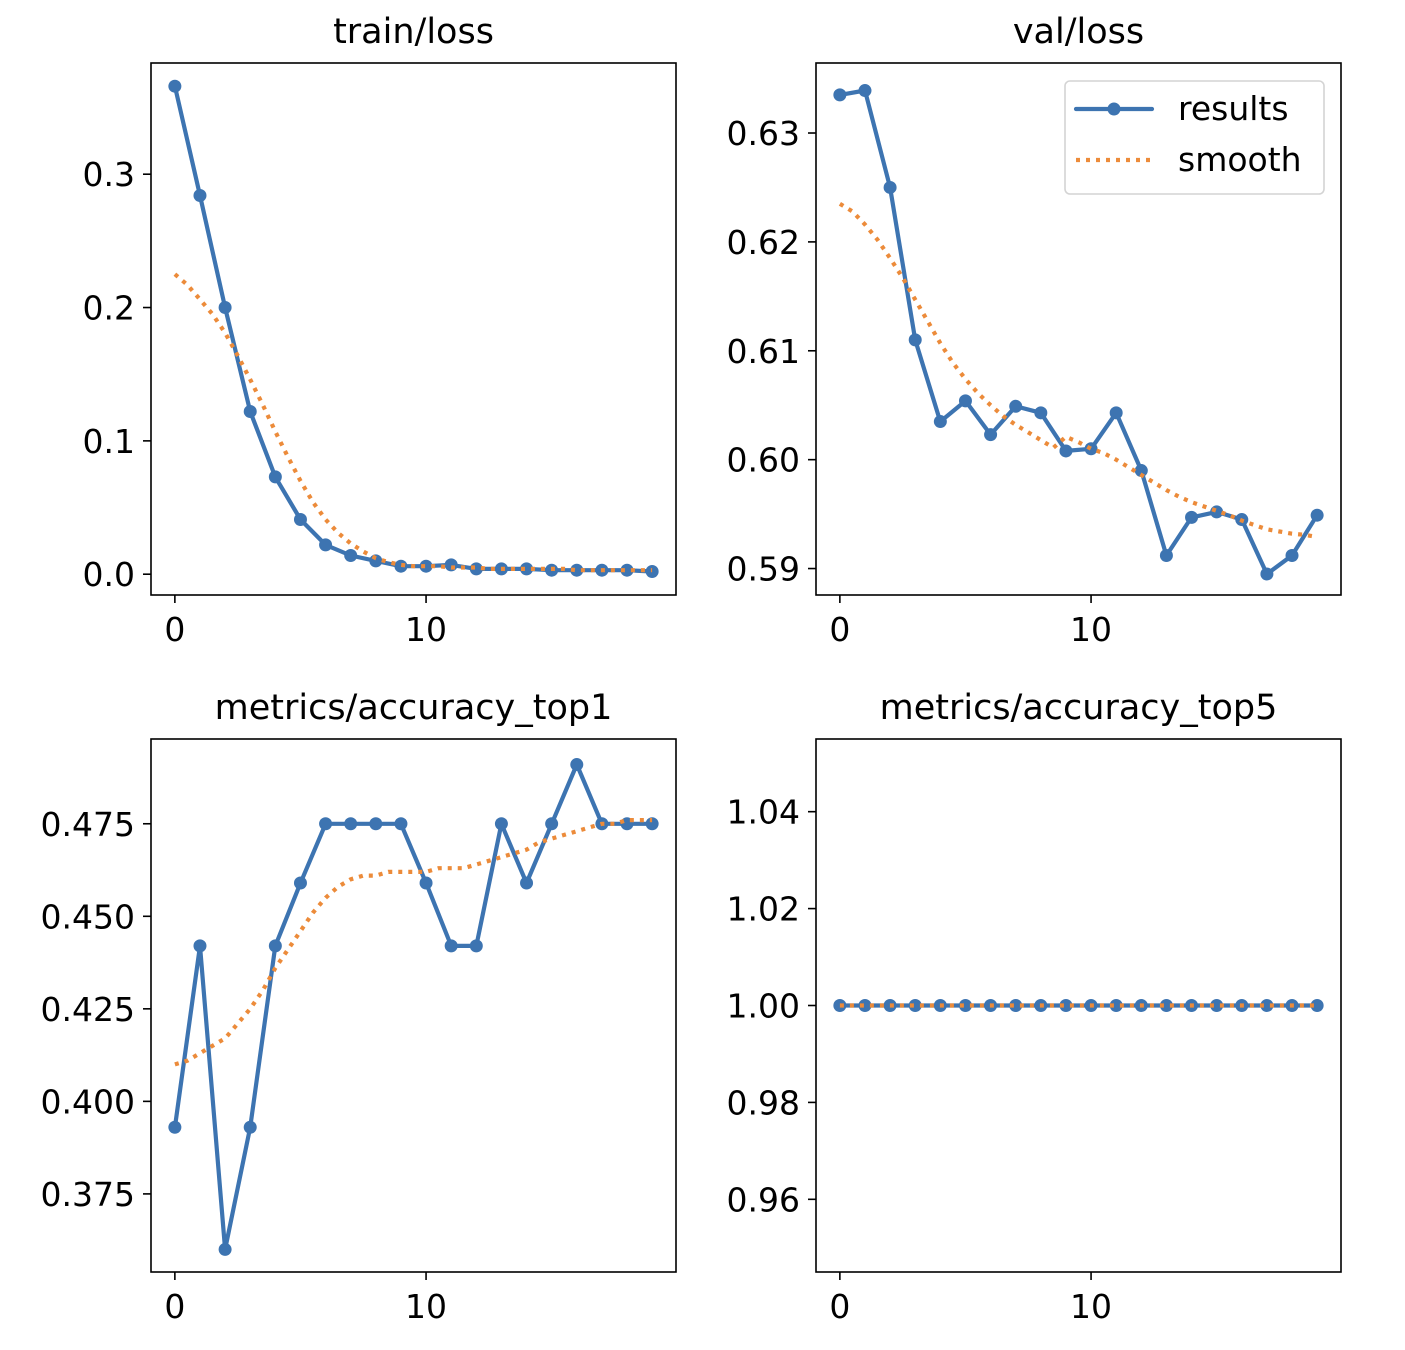  Describe the element at coordinates (109, 441) in the screenshot. I see `y-tick-label: 0.1` at that location.